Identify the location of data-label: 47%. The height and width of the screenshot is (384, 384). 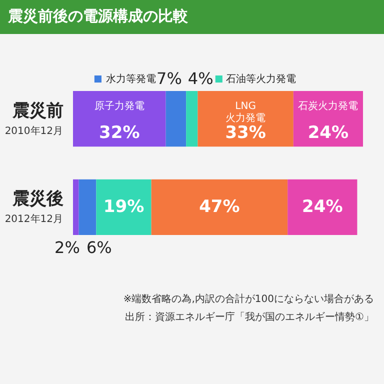
(219, 207).